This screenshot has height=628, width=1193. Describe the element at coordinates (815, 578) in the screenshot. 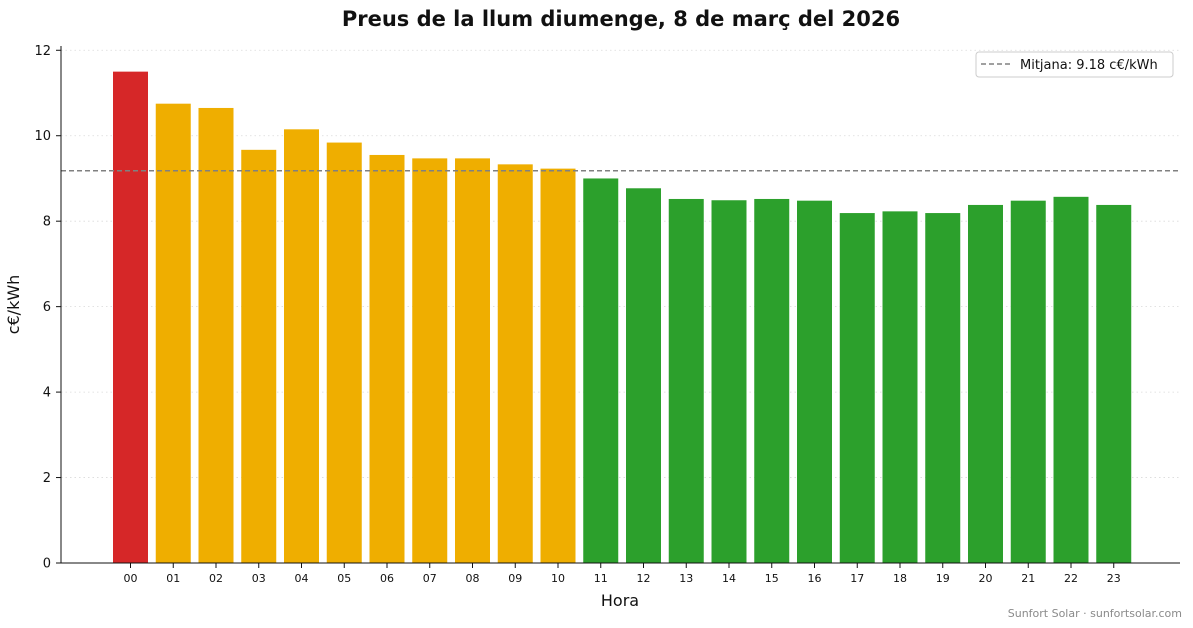

I see `x-tick-label: 16` at that location.